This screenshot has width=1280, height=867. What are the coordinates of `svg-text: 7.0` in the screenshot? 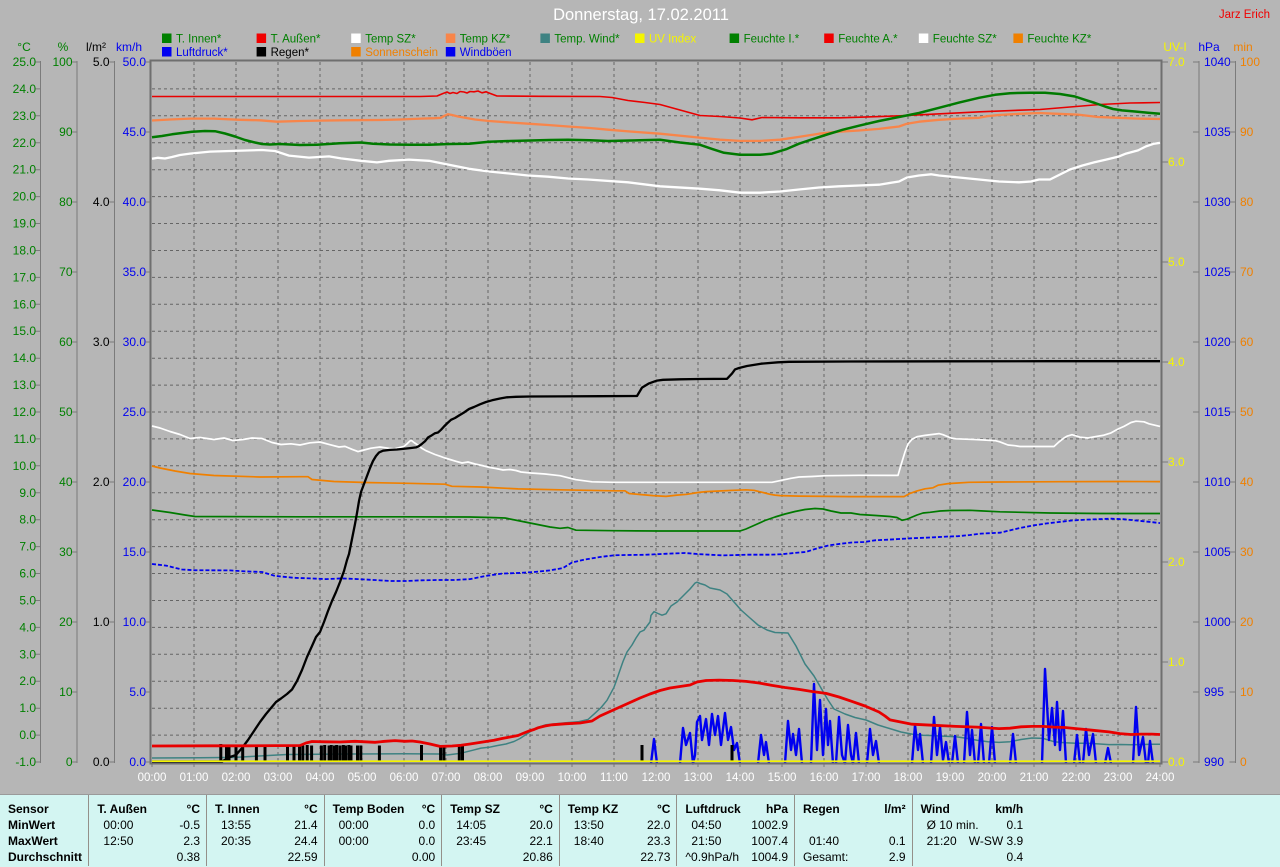 It's located at (27, 547).